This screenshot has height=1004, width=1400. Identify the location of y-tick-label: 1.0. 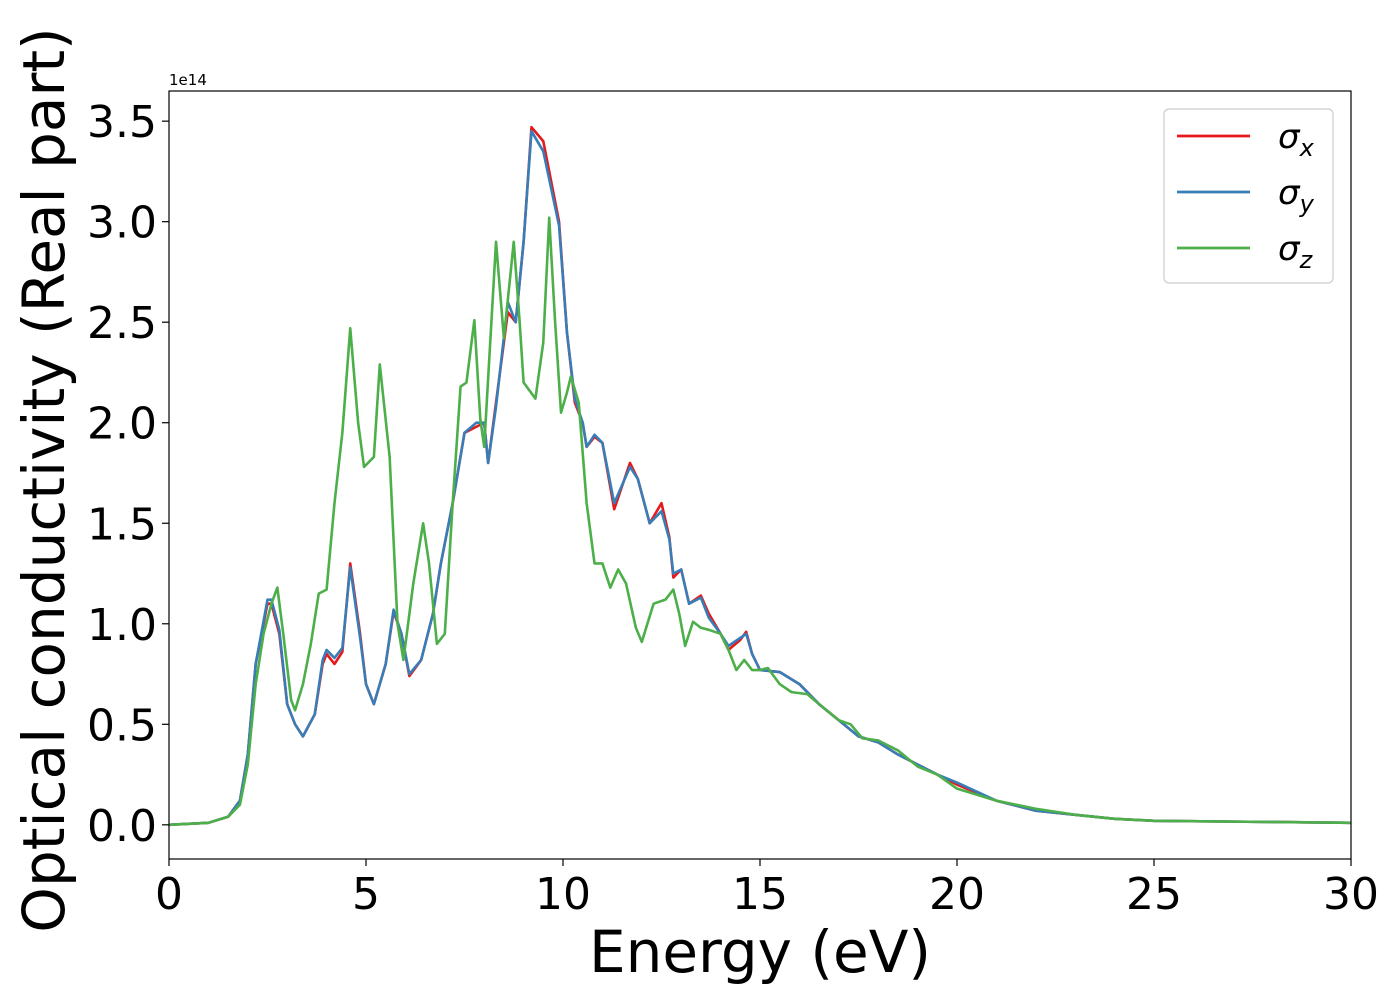
(122, 625).